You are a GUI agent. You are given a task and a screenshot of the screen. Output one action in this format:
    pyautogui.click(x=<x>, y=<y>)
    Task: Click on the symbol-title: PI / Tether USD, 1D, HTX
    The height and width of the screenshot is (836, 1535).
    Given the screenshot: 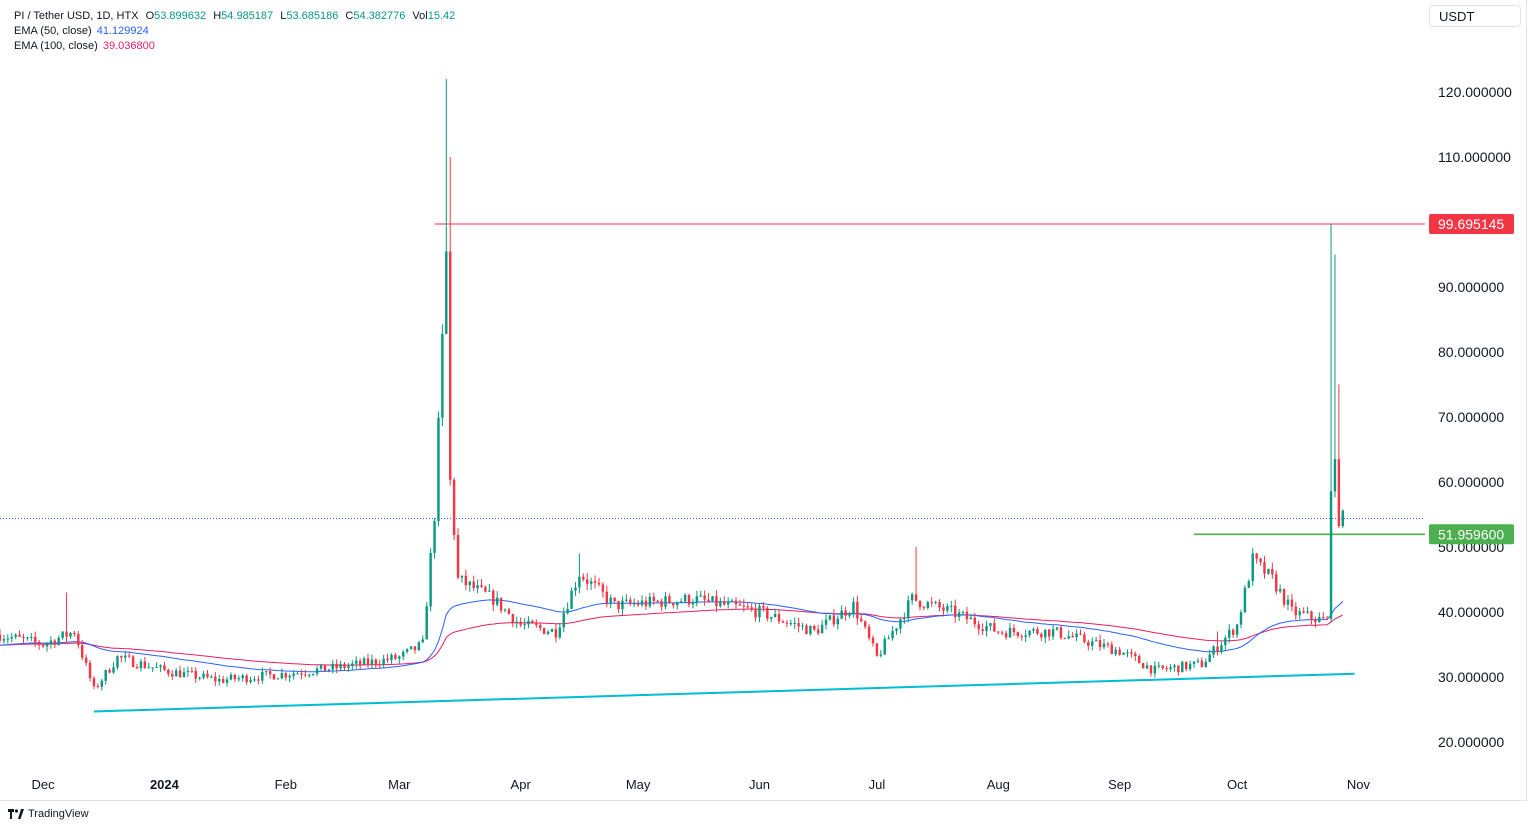 What is the action you would take?
    pyautogui.click(x=76, y=16)
    